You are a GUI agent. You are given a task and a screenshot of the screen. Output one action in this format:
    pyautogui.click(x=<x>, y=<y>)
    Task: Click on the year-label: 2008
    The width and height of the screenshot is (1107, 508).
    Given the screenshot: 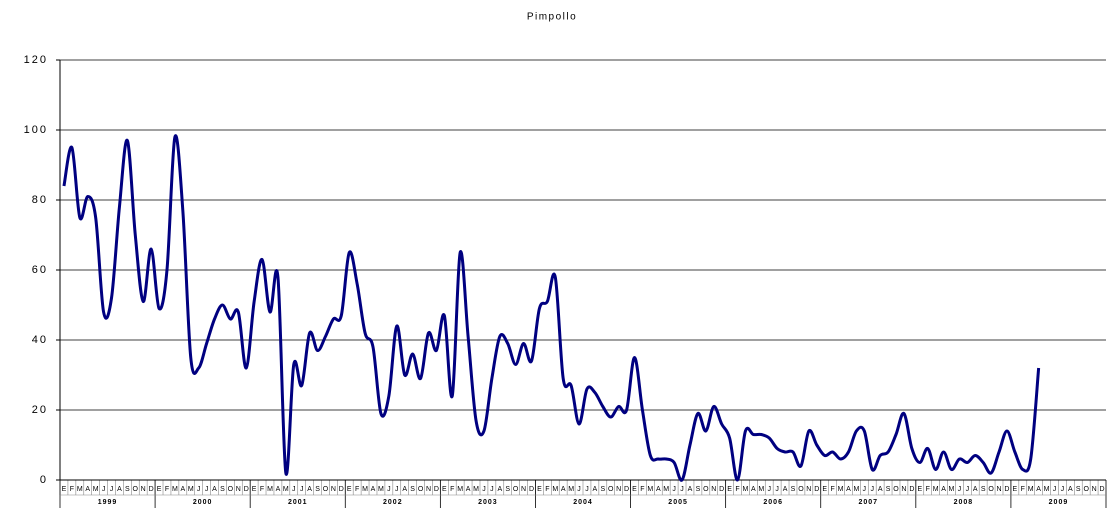 What is the action you would take?
    pyautogui.click(x=964, y=502)
    